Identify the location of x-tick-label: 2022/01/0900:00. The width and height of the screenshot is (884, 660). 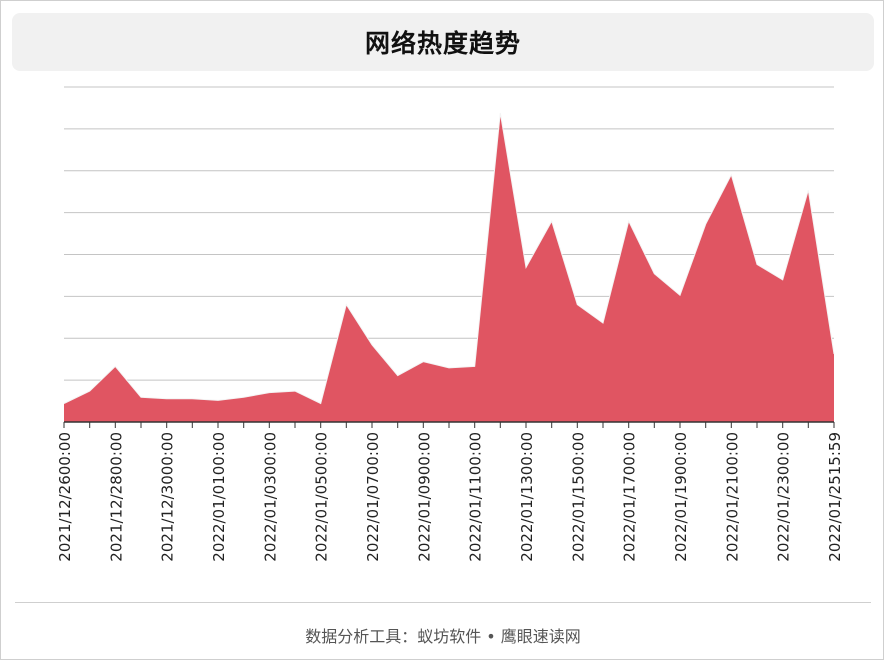
(424, 497).